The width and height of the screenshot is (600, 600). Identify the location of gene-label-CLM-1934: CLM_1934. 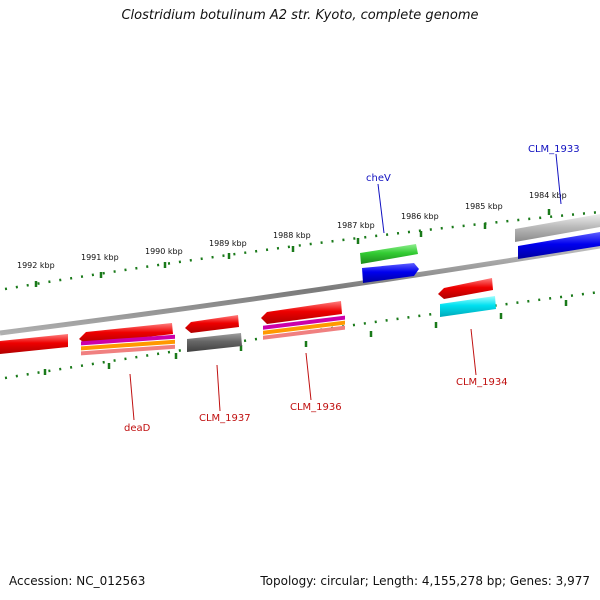
(482, 382).